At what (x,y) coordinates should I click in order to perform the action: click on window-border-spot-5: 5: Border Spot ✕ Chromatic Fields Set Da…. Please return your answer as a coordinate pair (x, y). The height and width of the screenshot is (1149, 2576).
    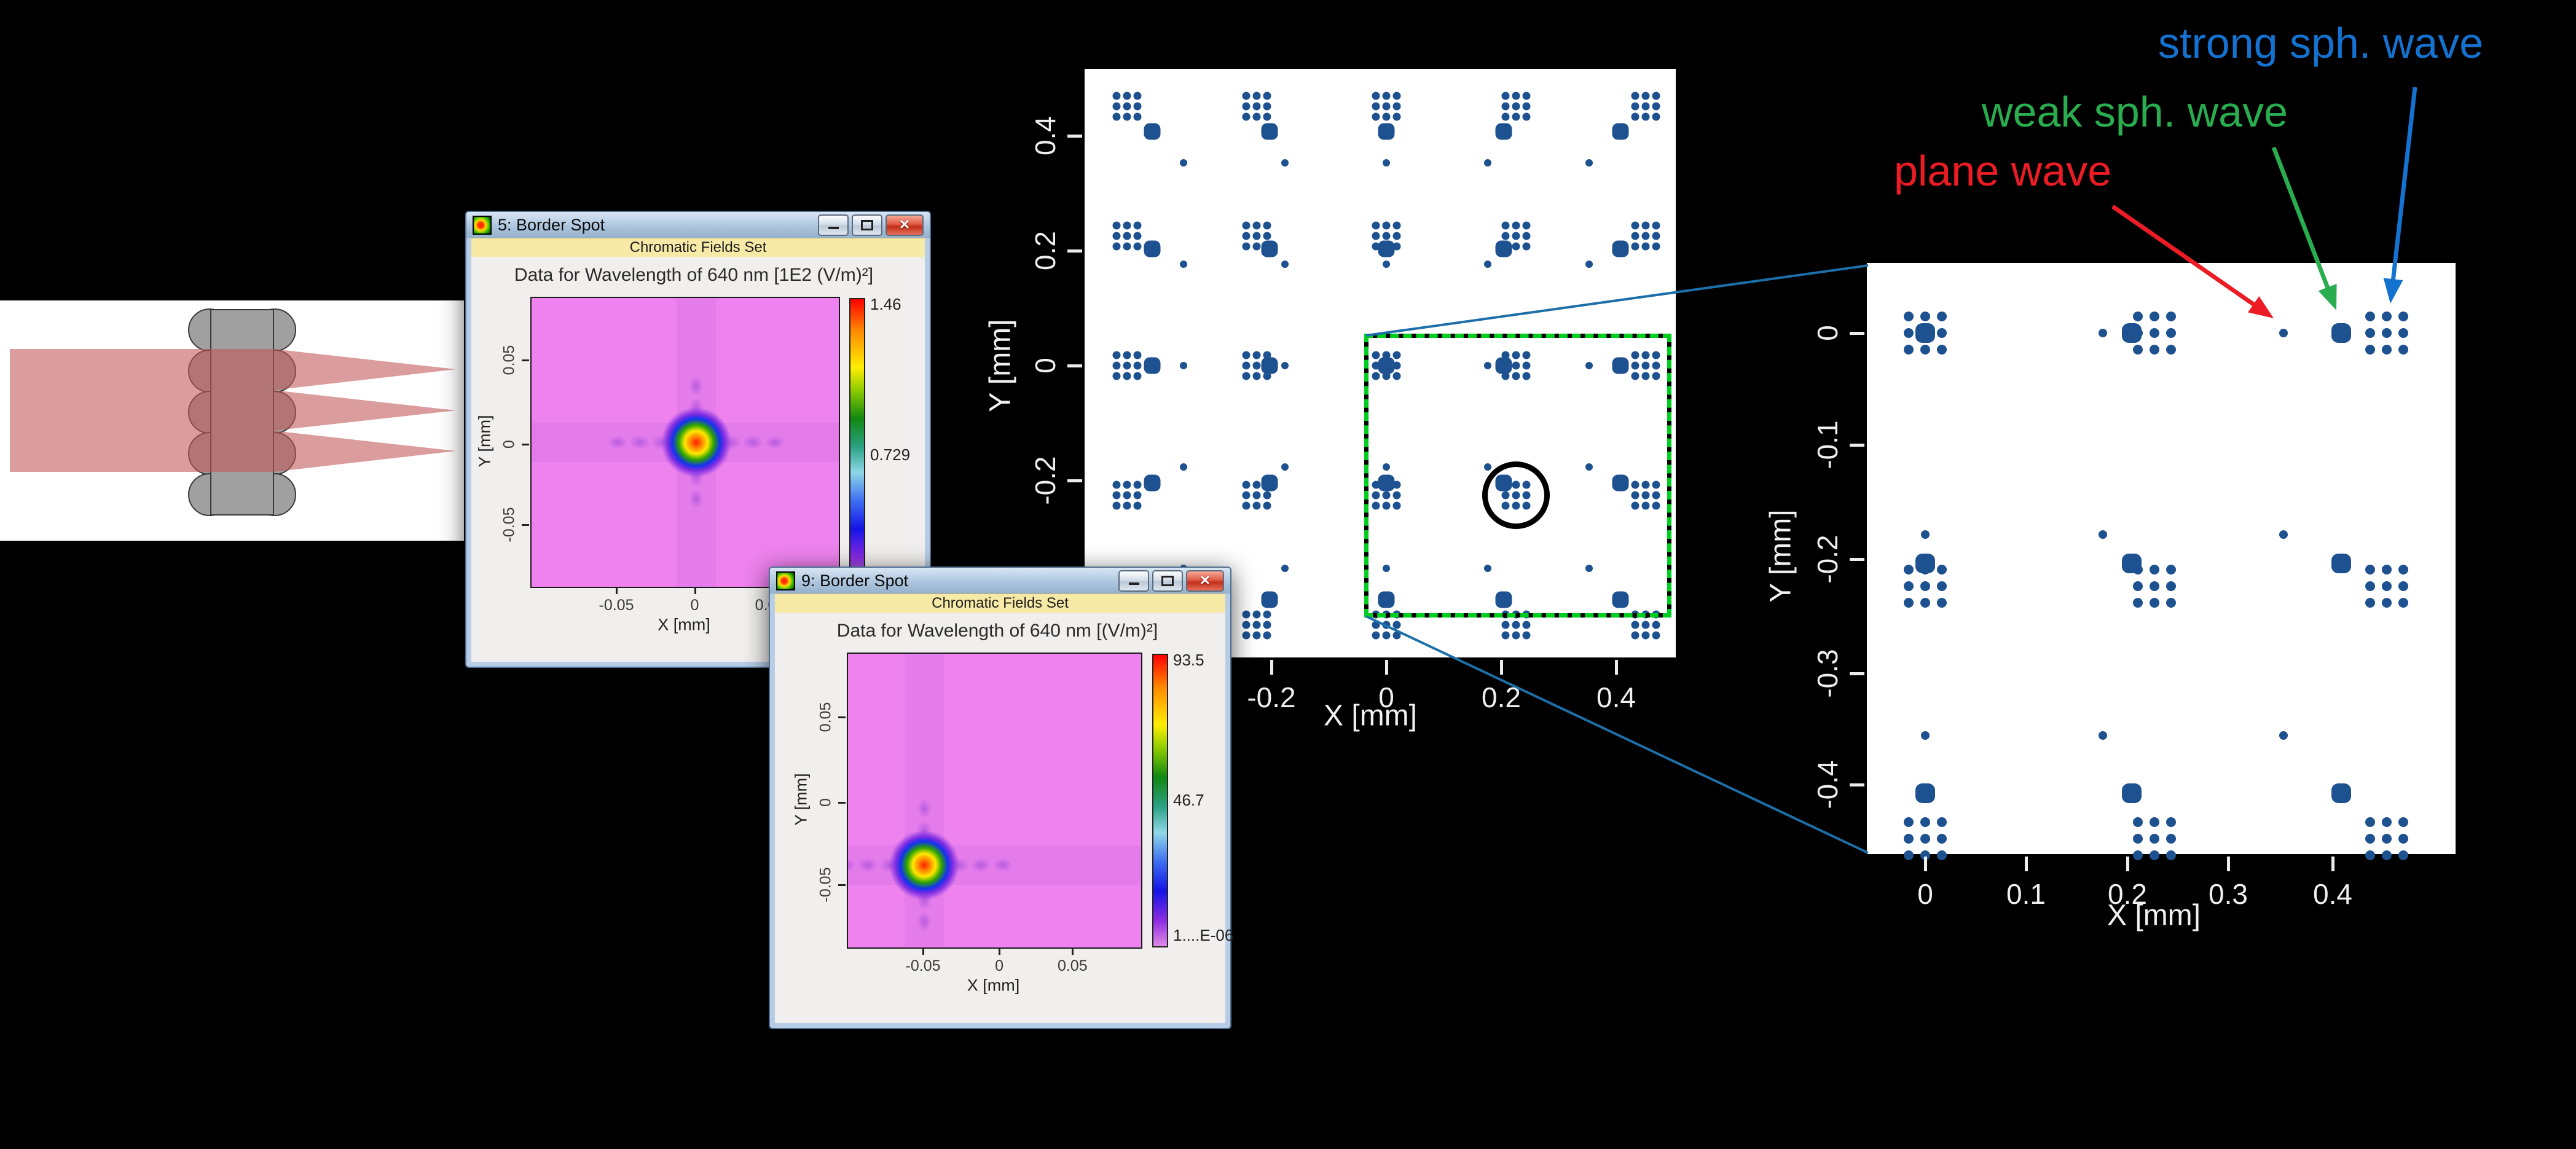
    Looking at the image, I should click on (698, 439).